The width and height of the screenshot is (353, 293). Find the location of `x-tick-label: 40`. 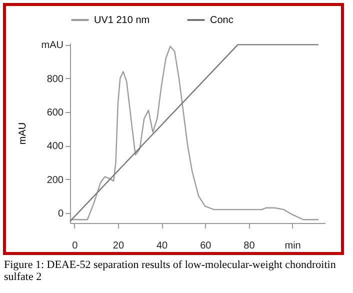

x-tick-label: 40 is located at coordinates (162, 246).